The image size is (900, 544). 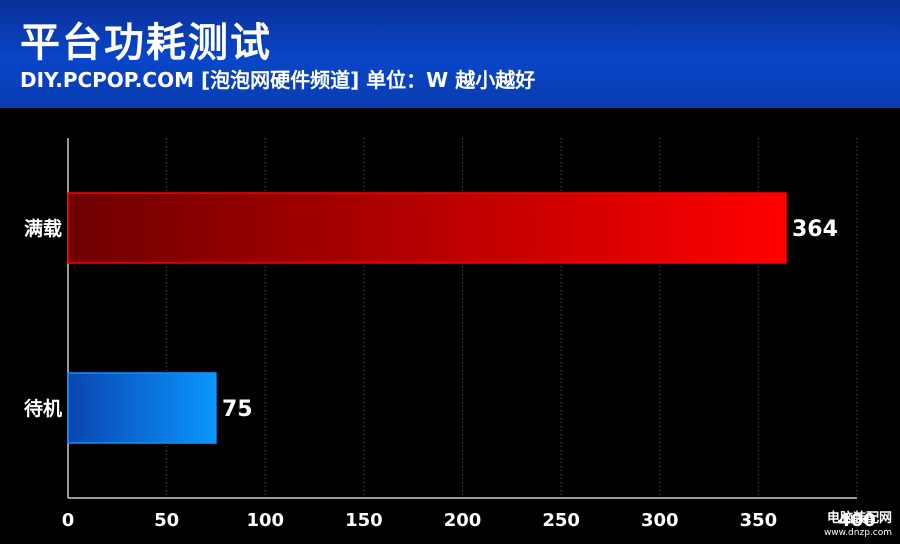 I want to click on watermark-url: www.dnzp.com, so click(x=857, y=533).